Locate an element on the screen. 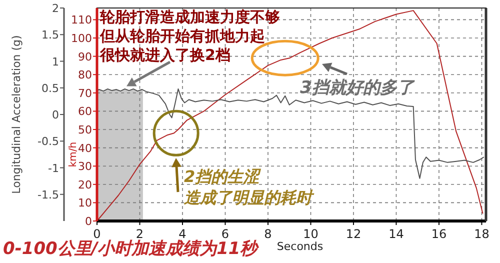 The image size is (500, 263). y-tick-label: 100 is located at coordinates (81, 39).